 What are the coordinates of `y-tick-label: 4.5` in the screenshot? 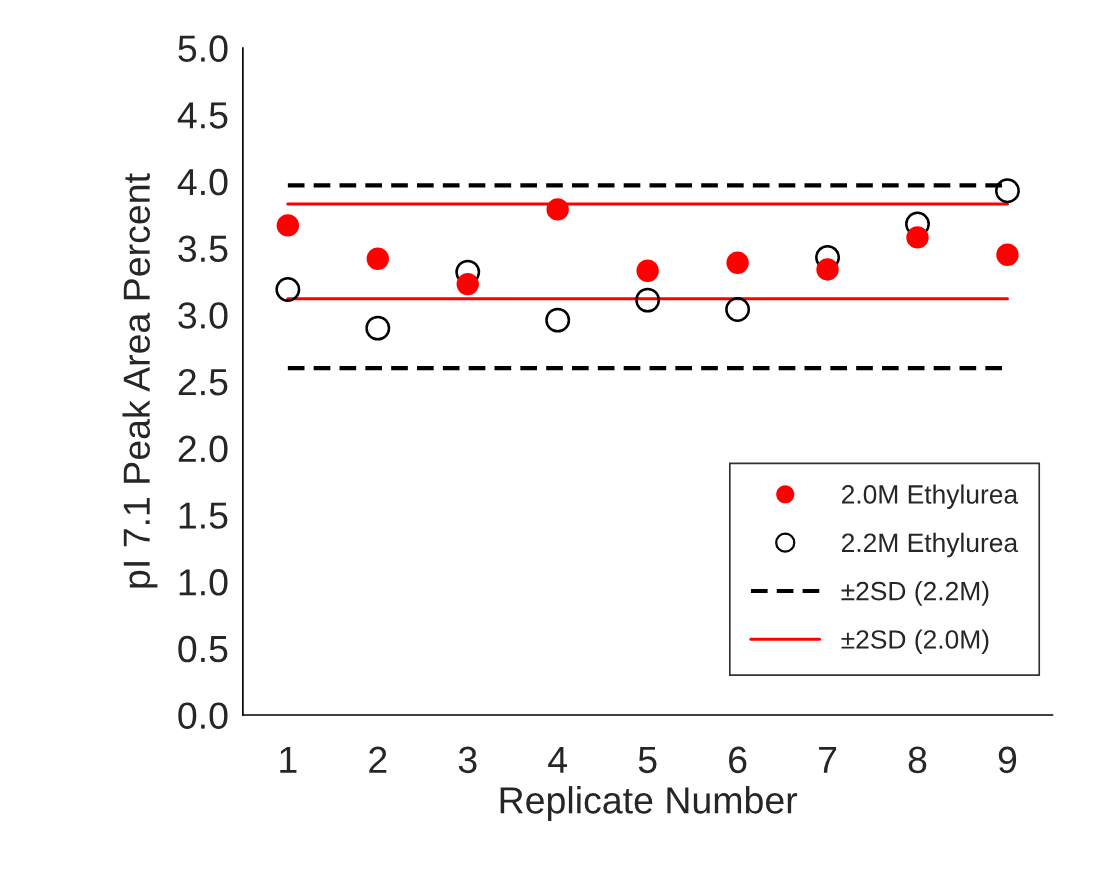 It's located at (202, 115).